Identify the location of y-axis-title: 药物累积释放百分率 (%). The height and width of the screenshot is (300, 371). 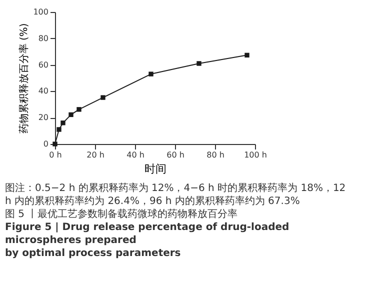
(24, 78).